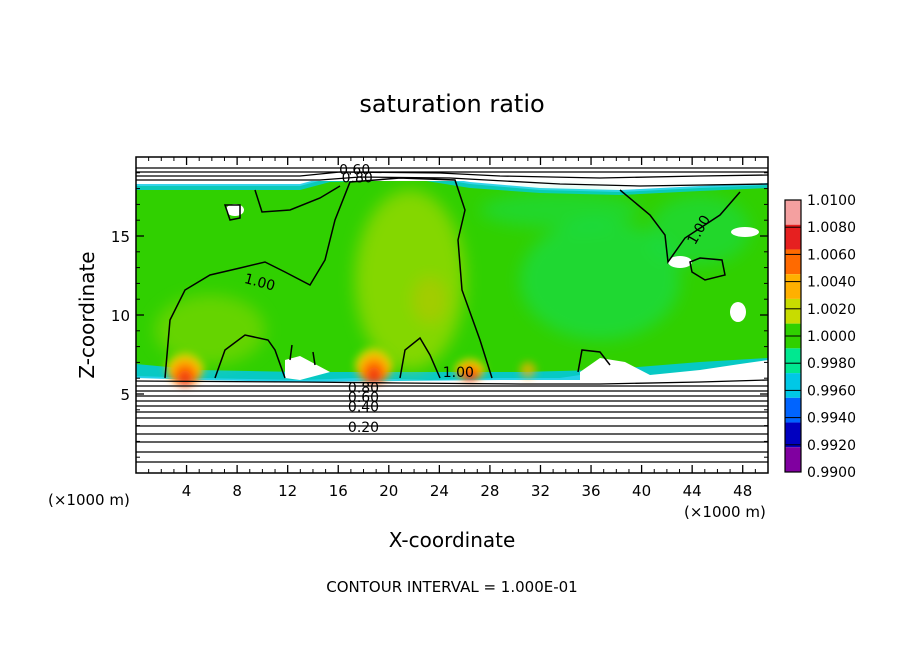 The width and height of the screenshot is (904, 654). What do you see at coordinates (831, 473) in the screenshot?
I see `colorbar-label: 0.9900` at bounding box center [831, 473].